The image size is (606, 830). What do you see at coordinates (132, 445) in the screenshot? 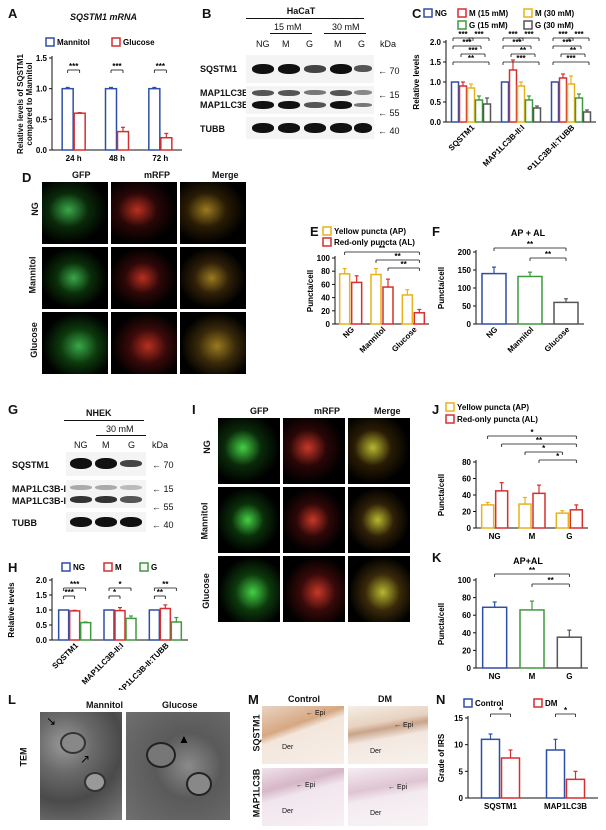
I see `panel-g-lane-g: G` at bounding box center [132, 445].